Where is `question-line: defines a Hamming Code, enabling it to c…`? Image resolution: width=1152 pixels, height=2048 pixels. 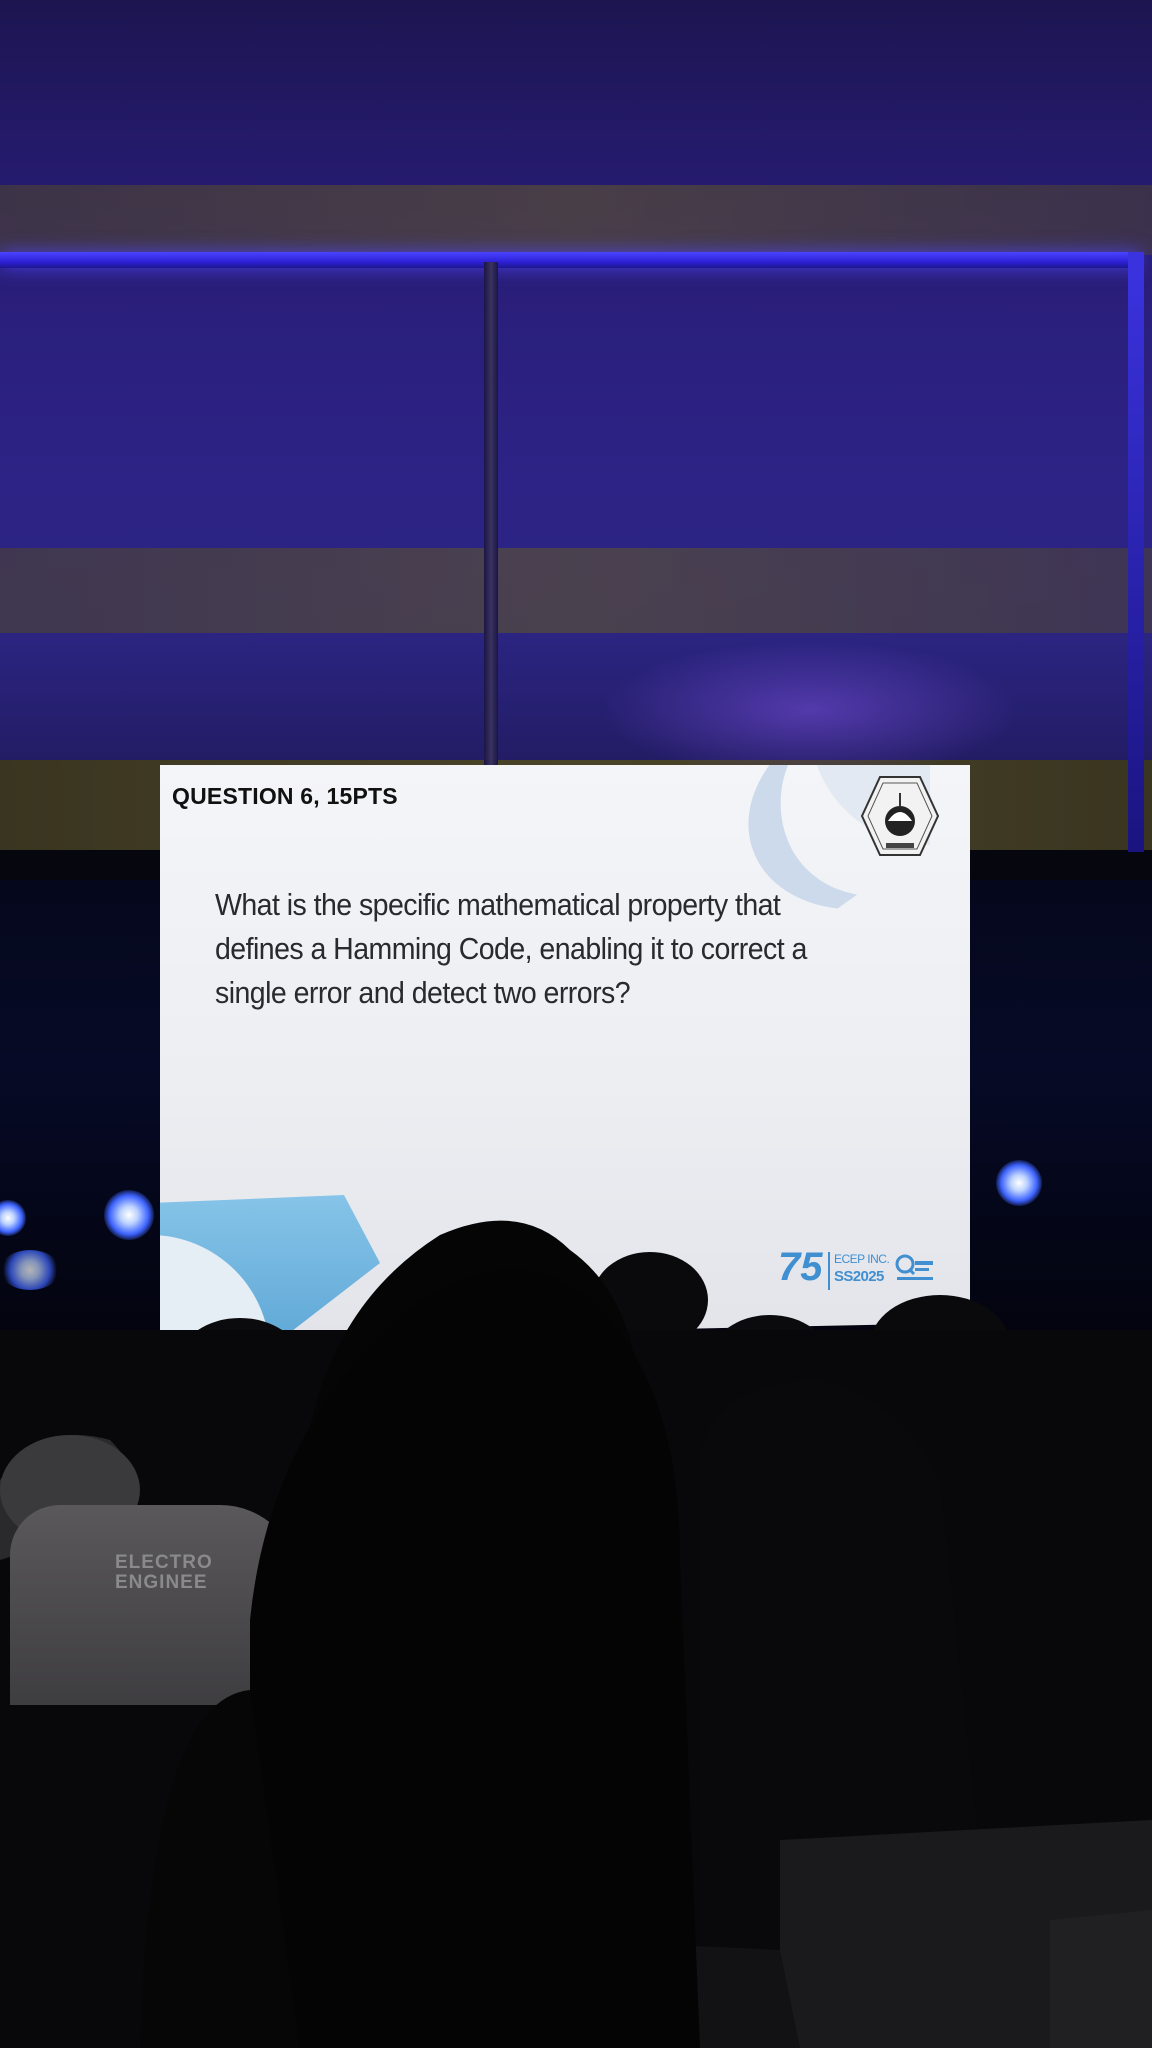 question-line: defines a Hamming Code, enabling it to c… is located at coordinates (511, 948).